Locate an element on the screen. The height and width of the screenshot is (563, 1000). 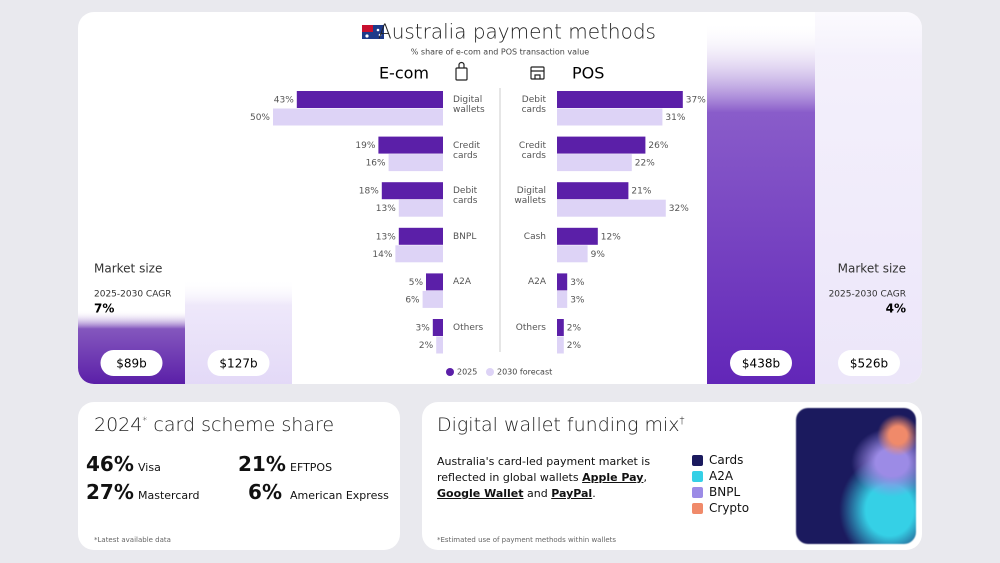
value-label: 37% is located at coordinates (696, 101).